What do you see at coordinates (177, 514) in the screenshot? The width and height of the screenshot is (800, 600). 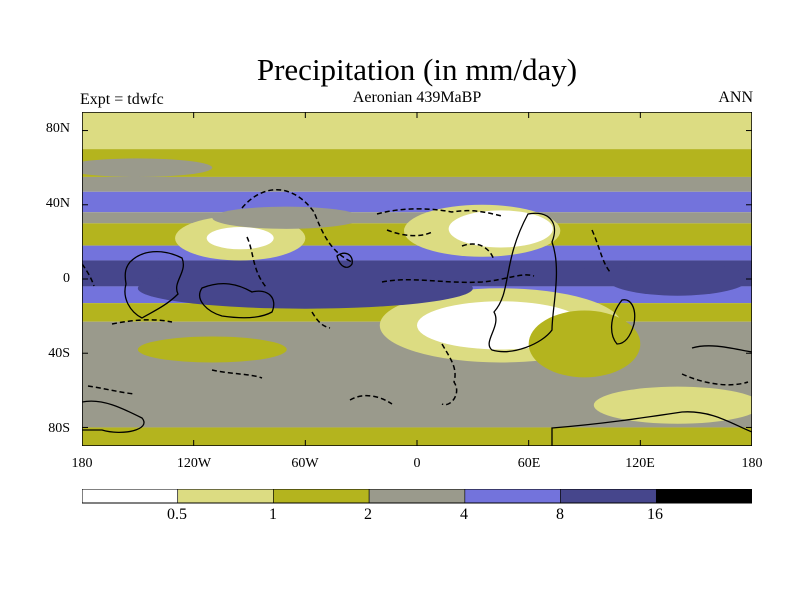 I see `colorbar-label: 0.5` at bounding box center [177, 514].